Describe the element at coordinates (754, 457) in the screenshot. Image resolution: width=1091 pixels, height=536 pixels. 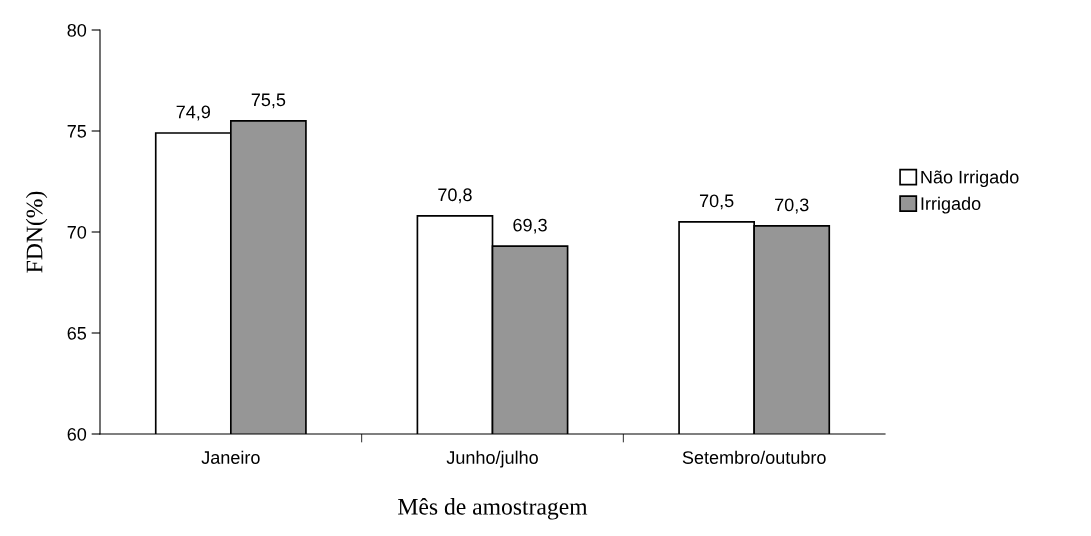
I see `x-tick-label: Setembro/outubro` at that location.